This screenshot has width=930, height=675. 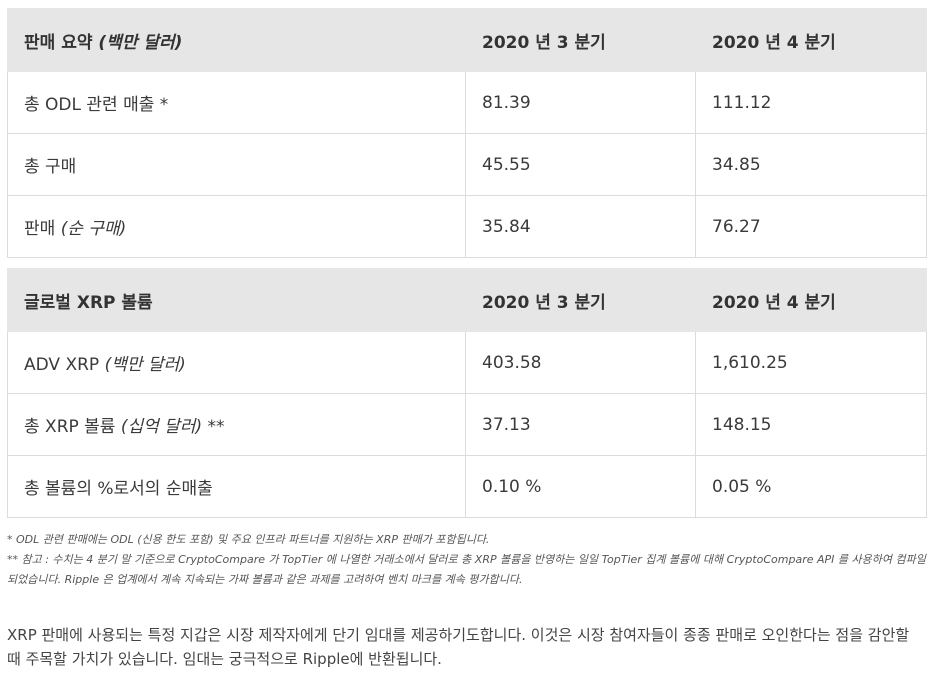 What do you see at coordinates (811, 102) in the screenshot?
I see `row-value-q4: 111.12` at bounding box center [811, 102].